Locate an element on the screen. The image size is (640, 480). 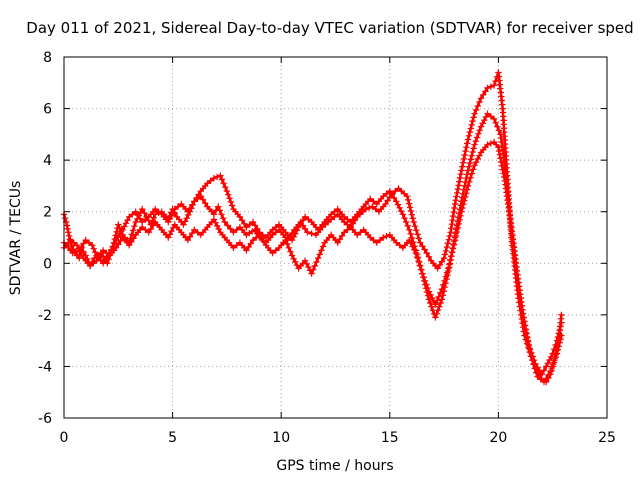
y-tick-label: 4 is located at coordinates (47, 161).